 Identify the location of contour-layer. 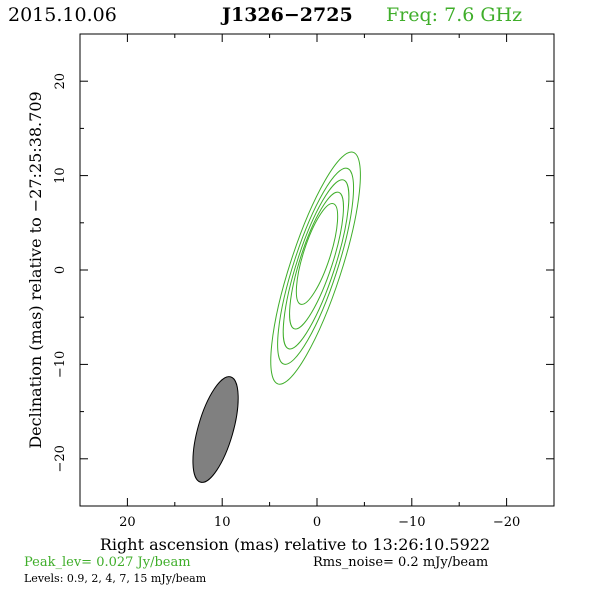
(315, 268).